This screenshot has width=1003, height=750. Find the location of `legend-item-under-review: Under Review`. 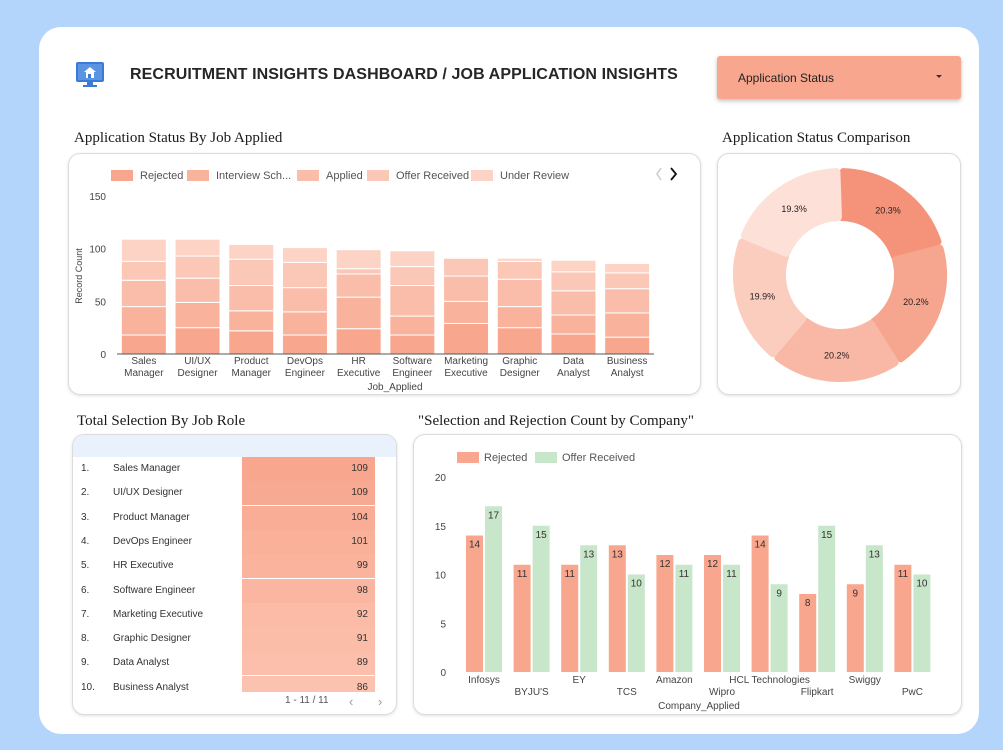

legend-item-under-review: Under Review is located at coordinates (520, 176).